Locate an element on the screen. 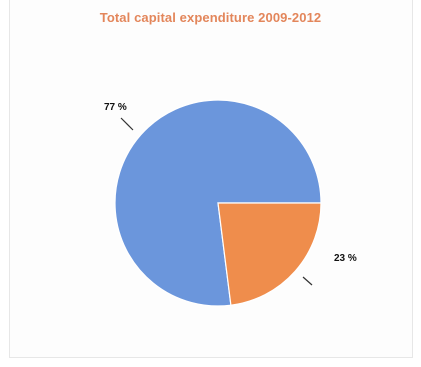  slice-label-0: 77 % is located at coordinates (115, 107).